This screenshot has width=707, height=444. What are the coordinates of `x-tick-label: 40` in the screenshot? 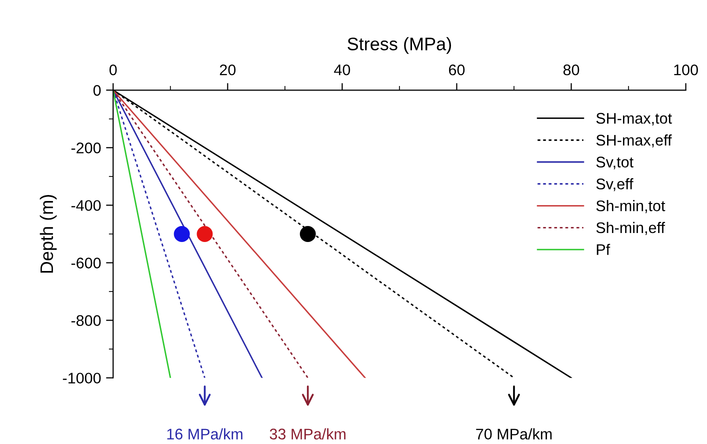 It's located at (342, 70).